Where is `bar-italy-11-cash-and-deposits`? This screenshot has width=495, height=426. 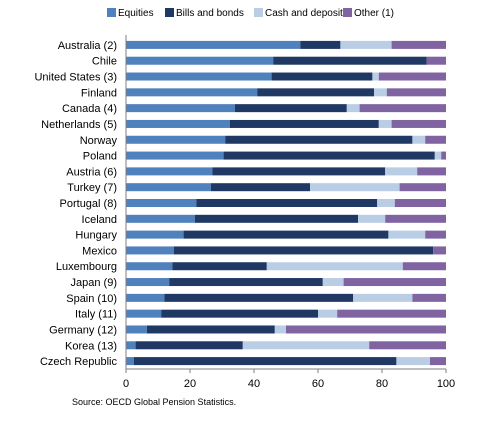
bar-italy-11-cash-and-deposits is located at coordinates (328, 313).